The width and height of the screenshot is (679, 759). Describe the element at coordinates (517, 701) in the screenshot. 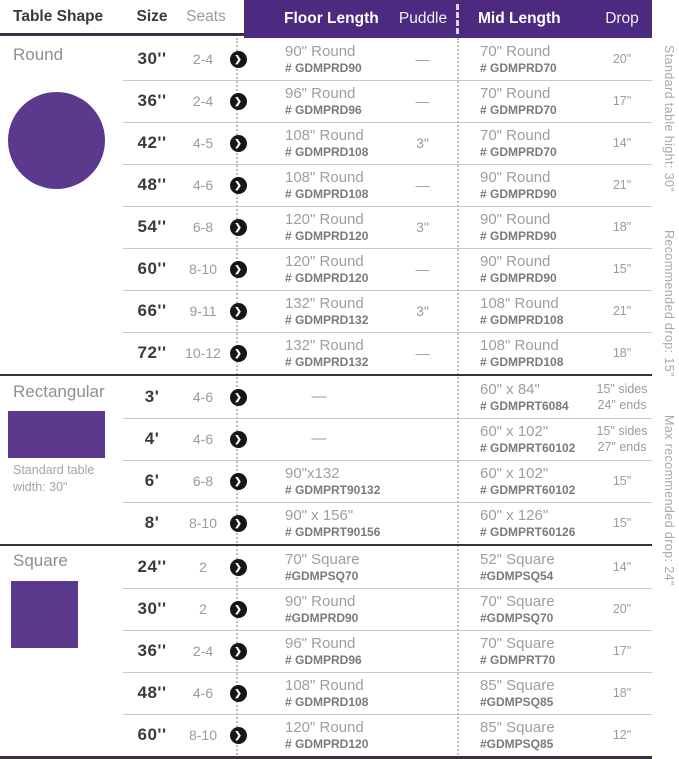

I see `mid-part-number: #GDMPSQ85` at that location.